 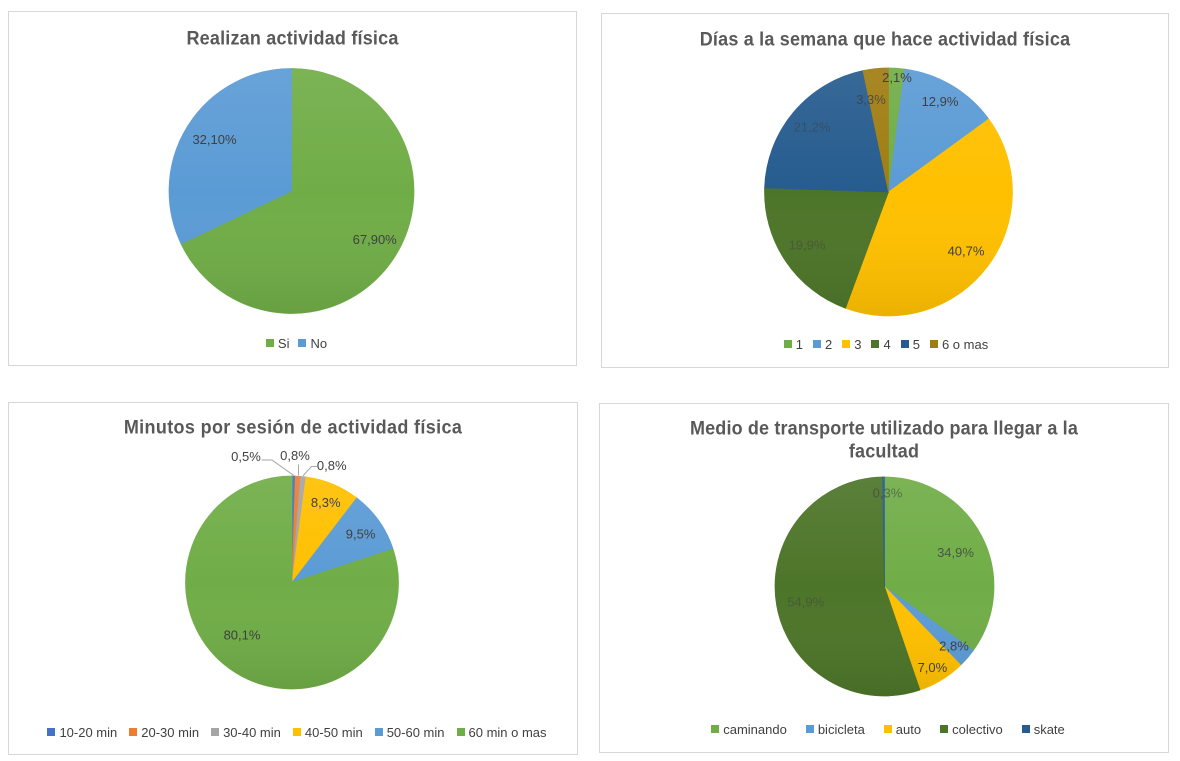 I want to click on svg-text: 0,5%, so click(x=246, y=456).